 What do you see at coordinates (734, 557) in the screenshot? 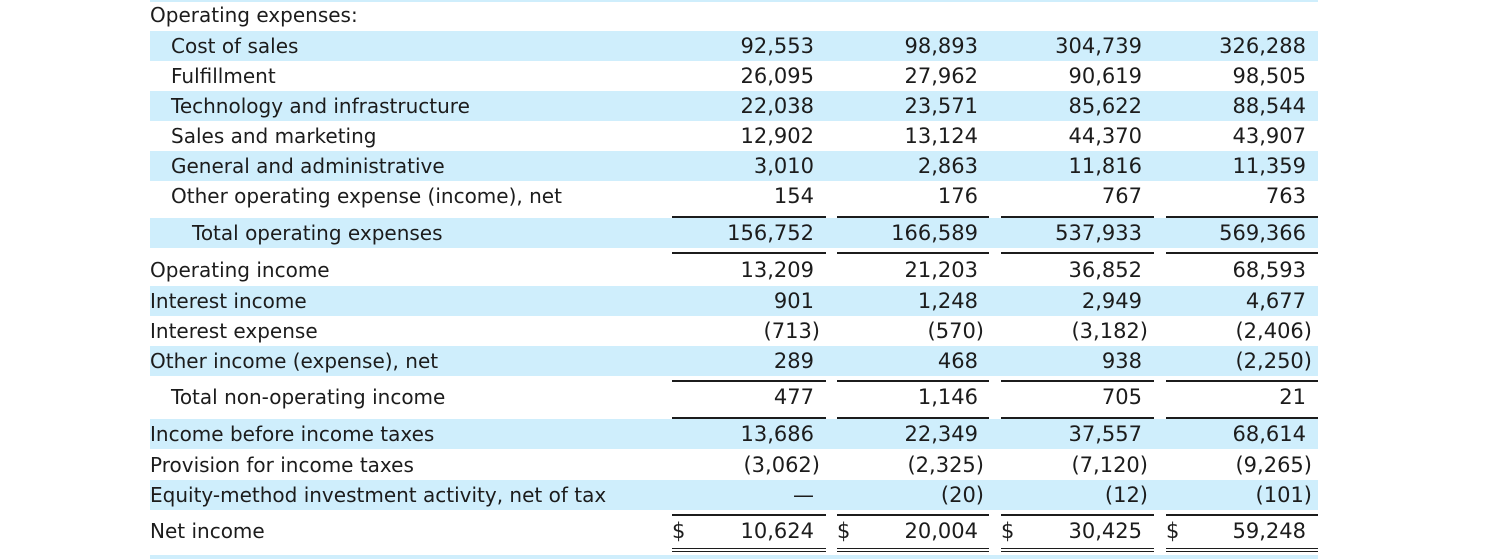
I see `bottom-band` at bounding box center [734, 557].